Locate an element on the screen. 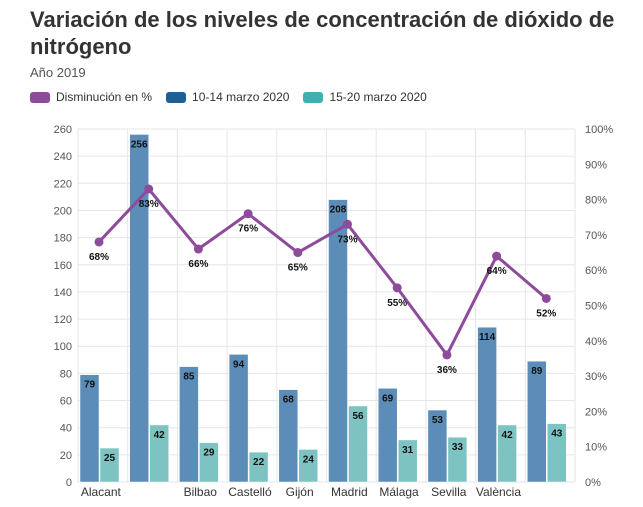  y-left-tick-label: 20 is located at coordinates (66, 456).